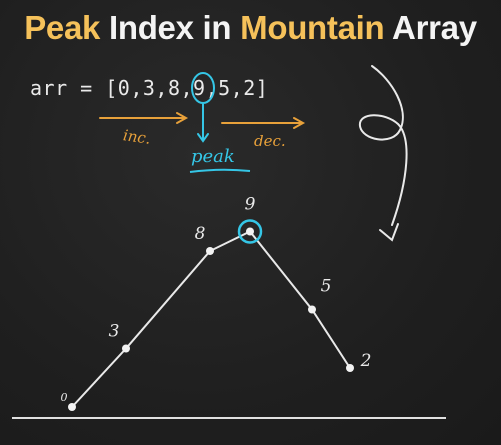 The width and height of the screenshot is (501, 445). Describe the element at coordinates (250, 205) in the screenshot. I see `data-label-3: 9` at that location.